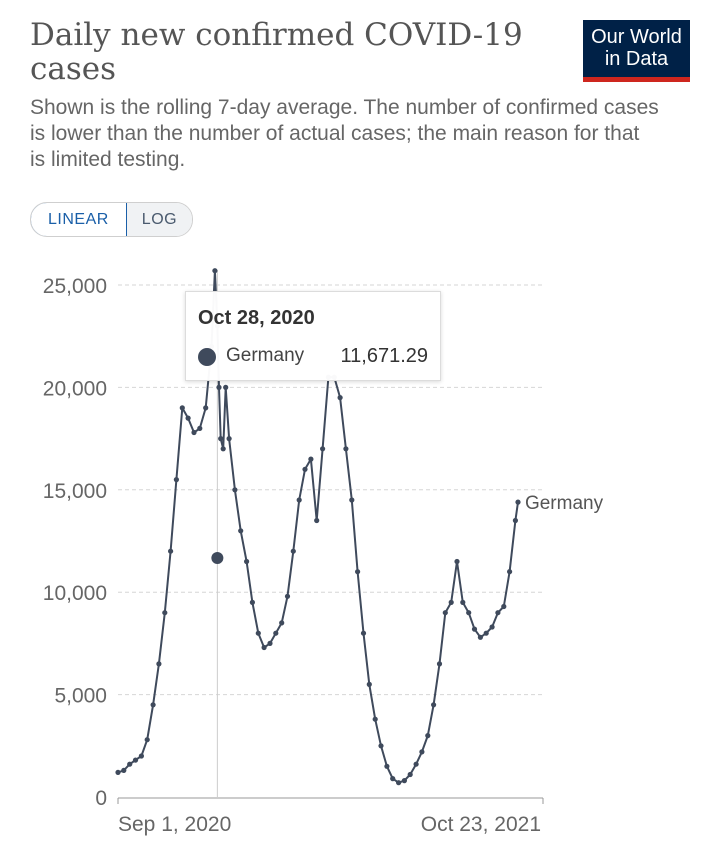  Describe the element at coordinates (481, 824) in the screenshot. I see `x-tick-label: Oct 23, 2021` at that location.